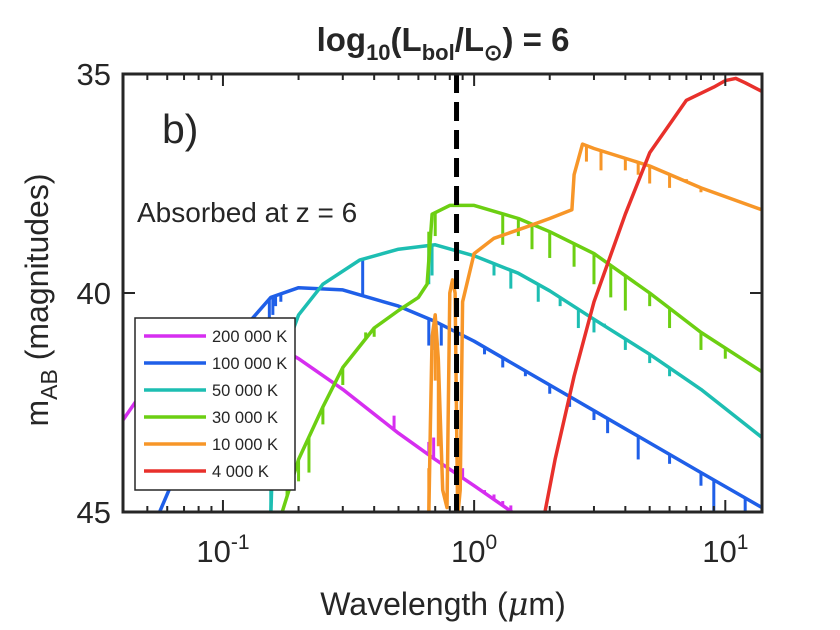 This screenshot has width=840, height=630. What do you see at coordinates (245, 418) in the screenshot?
I see `legend-label: 30 000 K` at bounding box center [245, 418].